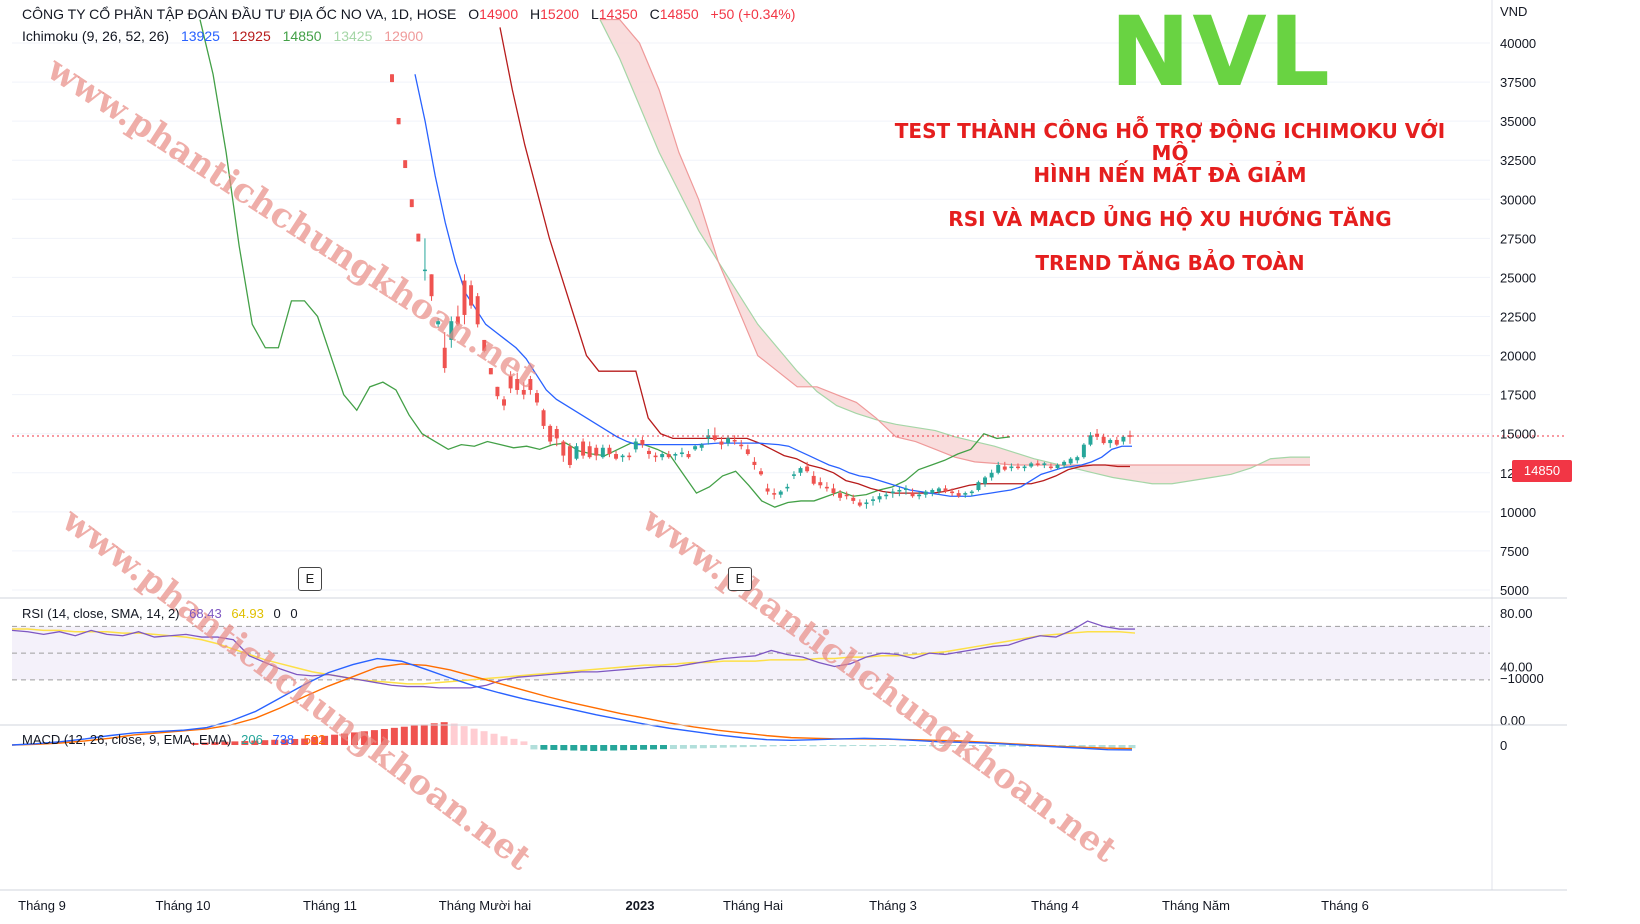 This screenshot has width=1640, height=924. I want to click on macd-hist-value: 206, so click(252, 739).